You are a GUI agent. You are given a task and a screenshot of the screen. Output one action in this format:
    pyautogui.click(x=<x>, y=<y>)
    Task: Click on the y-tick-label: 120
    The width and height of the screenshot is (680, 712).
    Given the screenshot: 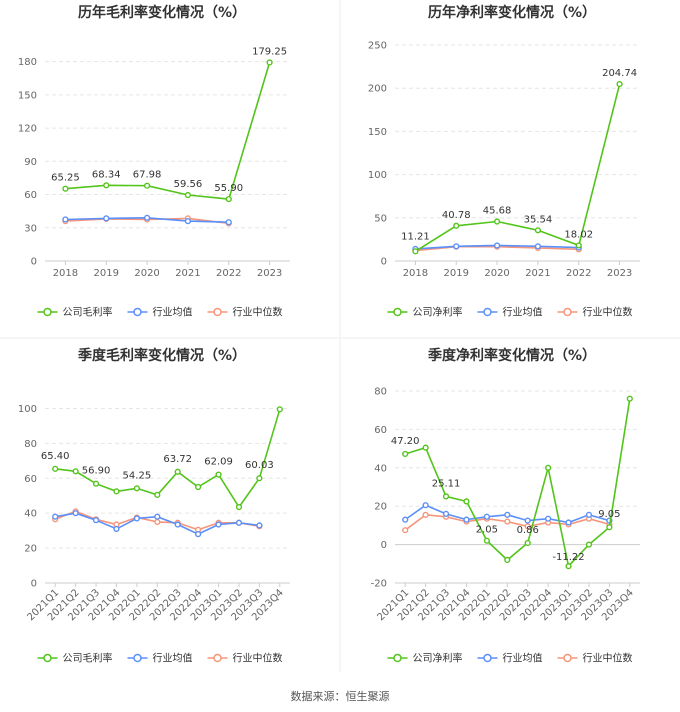 What is the action you would take?
    pyautogui.click(x=27, y=129)
    